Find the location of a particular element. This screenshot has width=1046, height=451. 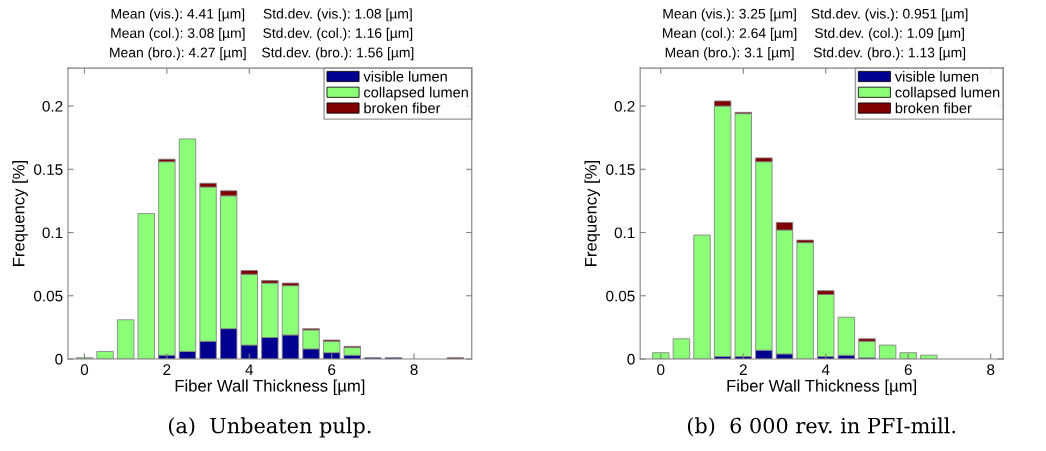

text: Std.dev. (bro.): 1.13 [µm] is located at coordinates (889, 54).